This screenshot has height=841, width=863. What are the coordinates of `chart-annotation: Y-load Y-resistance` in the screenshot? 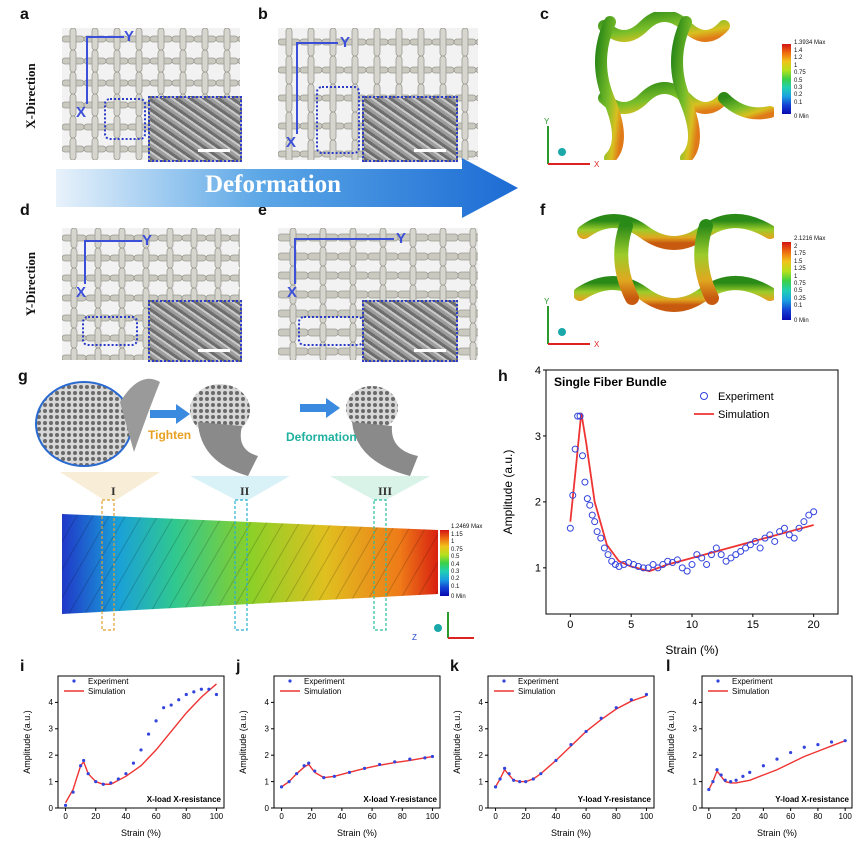 It's located at (615, 799).